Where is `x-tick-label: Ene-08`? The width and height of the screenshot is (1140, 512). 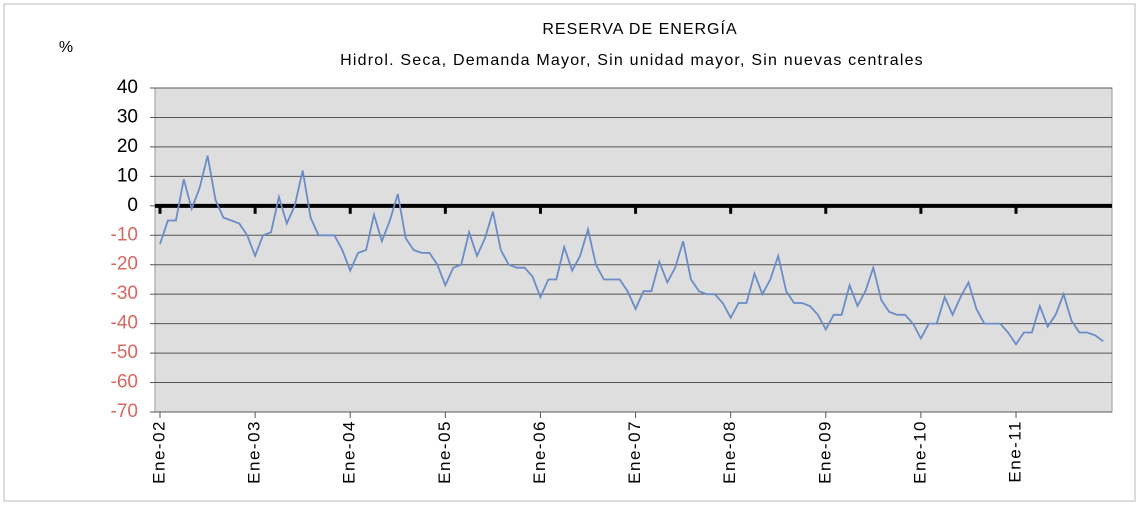 x-tick-label: Ene-08 is located at coordinates (729, 452).